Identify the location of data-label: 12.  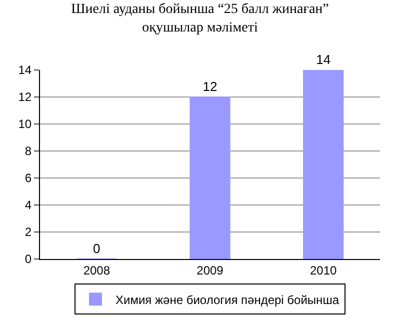
(210, 86).